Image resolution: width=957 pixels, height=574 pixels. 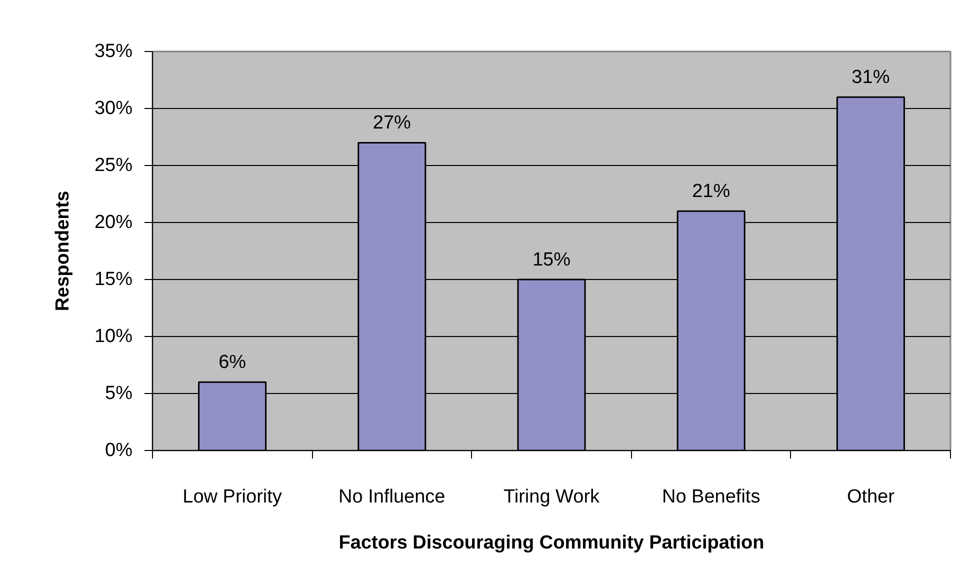 I want to click on x-axis-title: Factors Discouraging Community Participation, so click(x=551, y=543).